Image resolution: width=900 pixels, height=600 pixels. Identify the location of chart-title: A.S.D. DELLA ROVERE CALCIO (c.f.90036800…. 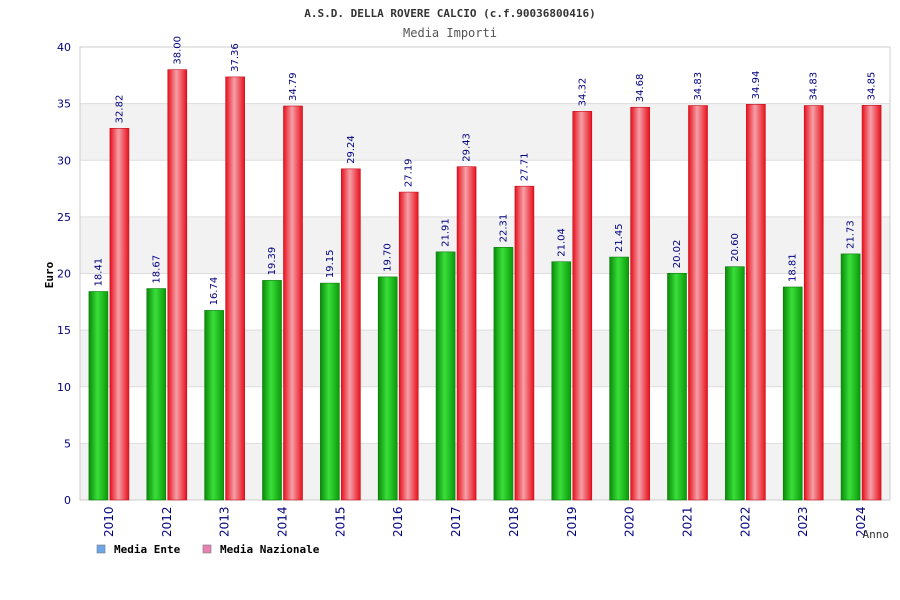
(449, 13).